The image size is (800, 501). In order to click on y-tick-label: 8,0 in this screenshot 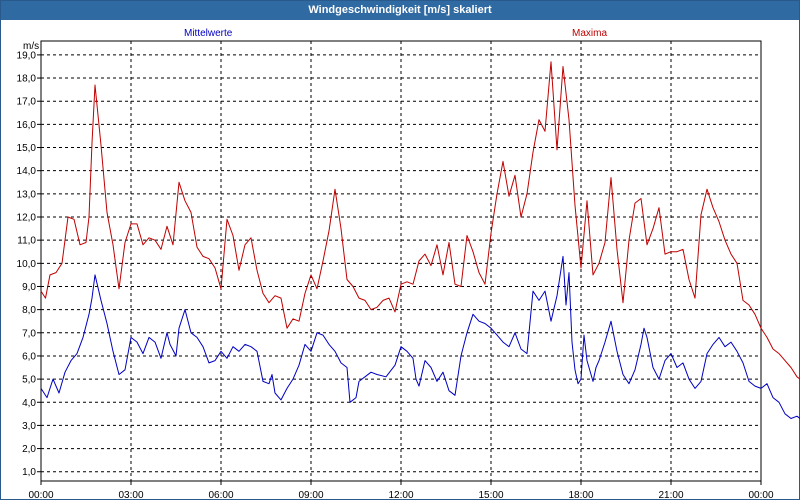, I will do `click(29, 310)`.